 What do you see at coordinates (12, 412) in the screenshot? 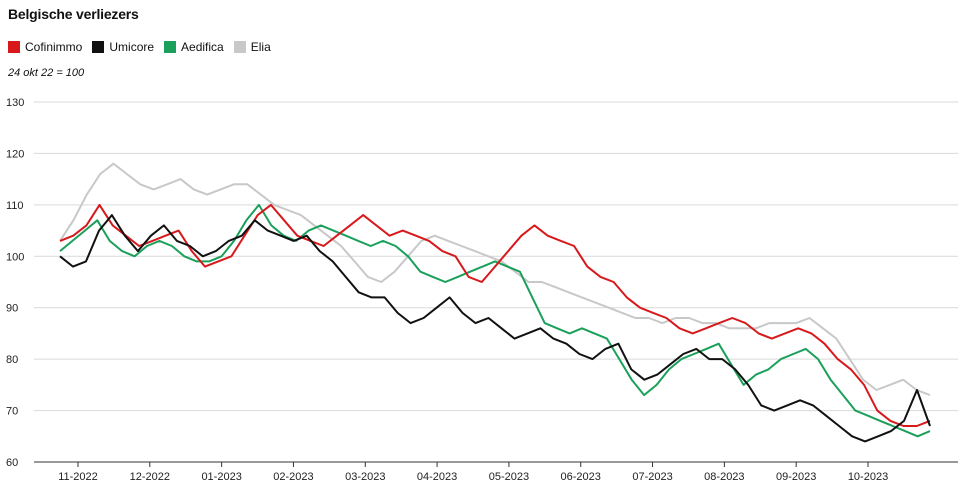
I see `y-tick-label-70: 70` at bounding box center [12, 412].